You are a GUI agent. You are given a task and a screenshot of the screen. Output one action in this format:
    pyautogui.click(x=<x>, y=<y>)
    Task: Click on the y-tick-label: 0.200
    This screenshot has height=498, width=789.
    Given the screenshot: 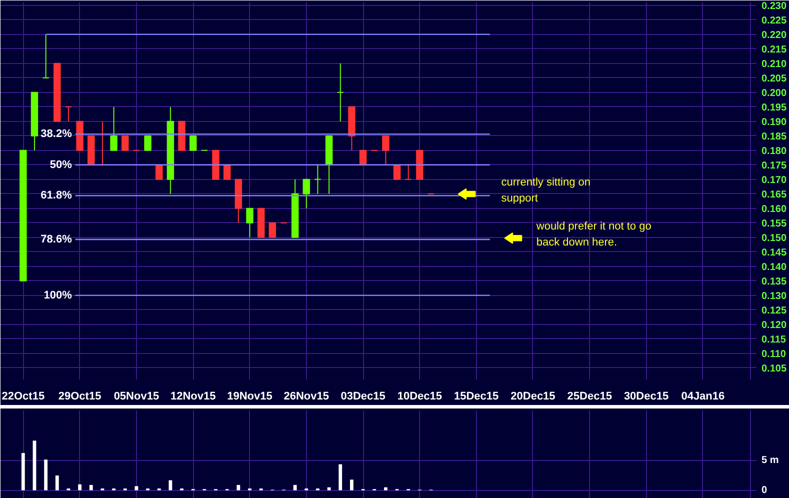 What is the action you would take?
    pyautogui.click(x=774, y=93)
    